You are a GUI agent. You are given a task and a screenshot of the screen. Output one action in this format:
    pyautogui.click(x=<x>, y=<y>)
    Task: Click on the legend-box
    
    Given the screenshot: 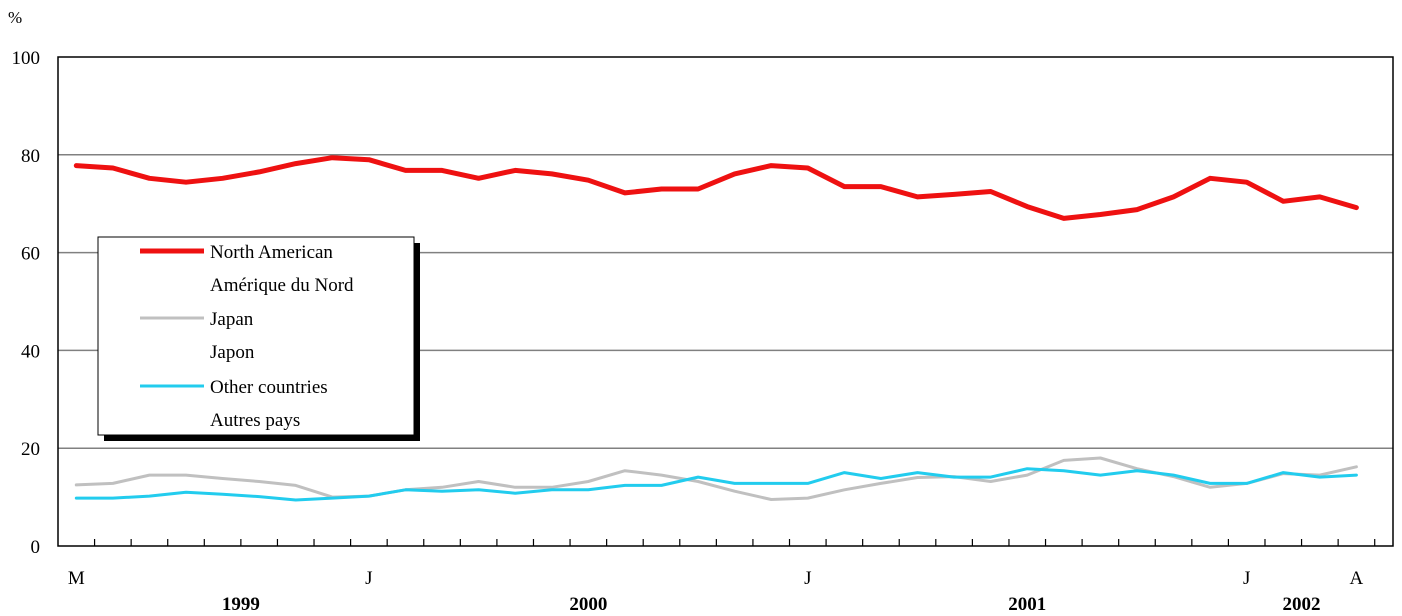 What is the action you would take?
    pyautogui.click(x=256, y=336)
    